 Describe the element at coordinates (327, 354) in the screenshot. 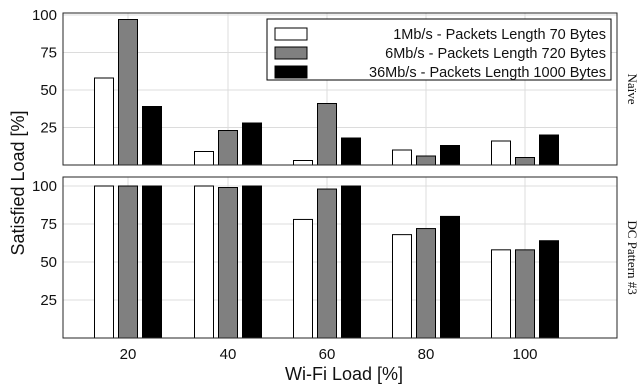

I see `x-tick-label: 60` at that location.